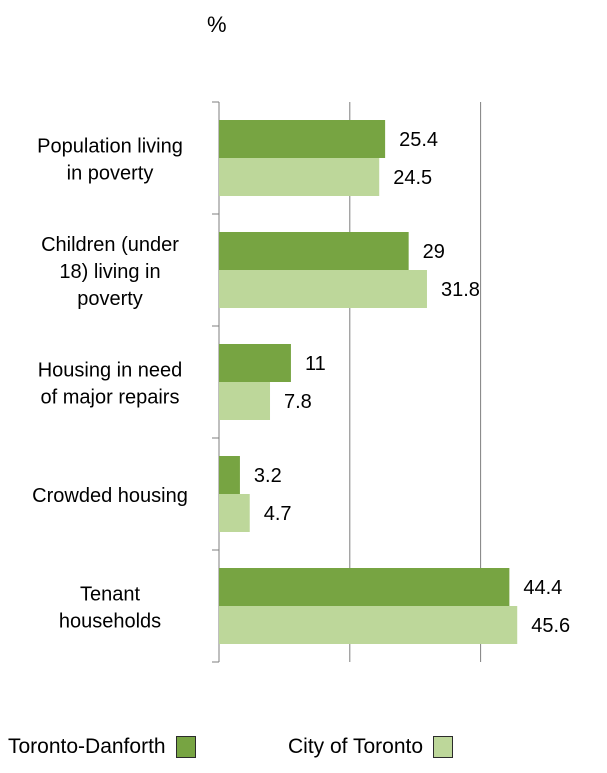 The image size is (607, 773). Describe the element at coordinates (110, 272) in the screenshot. I see `category-label: Children (under 18) living in poverty` at that location.